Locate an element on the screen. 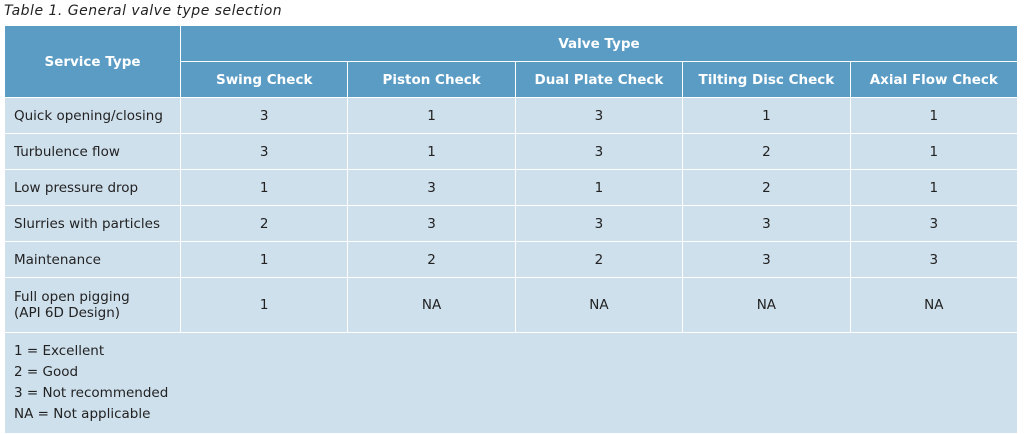 This screenshot has height=434, width=1024. legend-item: 3 = Not recommended is located at coordinates (91, 393).